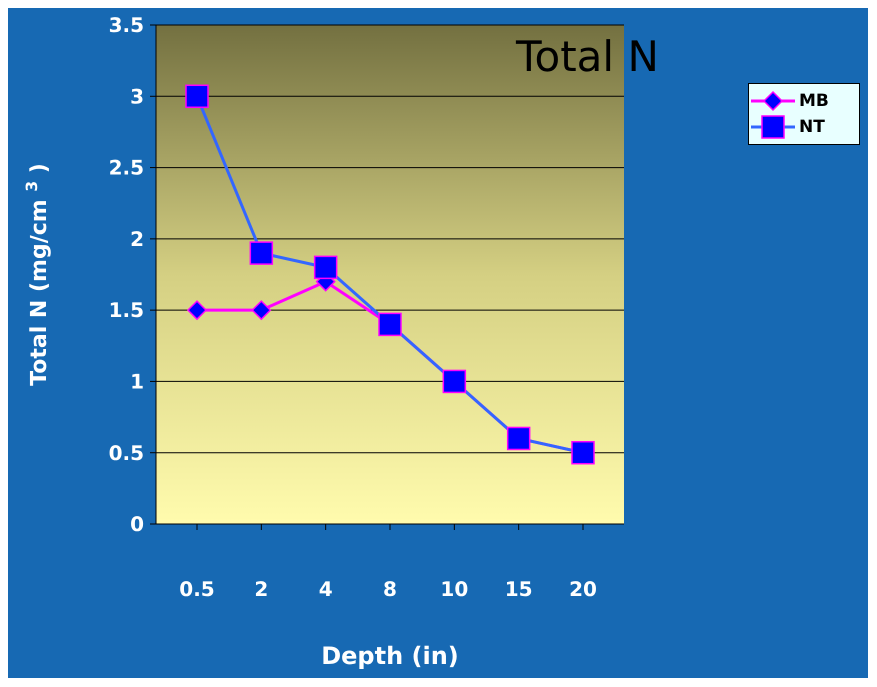 The width and height of the screenshot is (877, 687). Describe the element at coordinates (390, 589) in the screenshot. I see `x-tick-label: 8` at that location.